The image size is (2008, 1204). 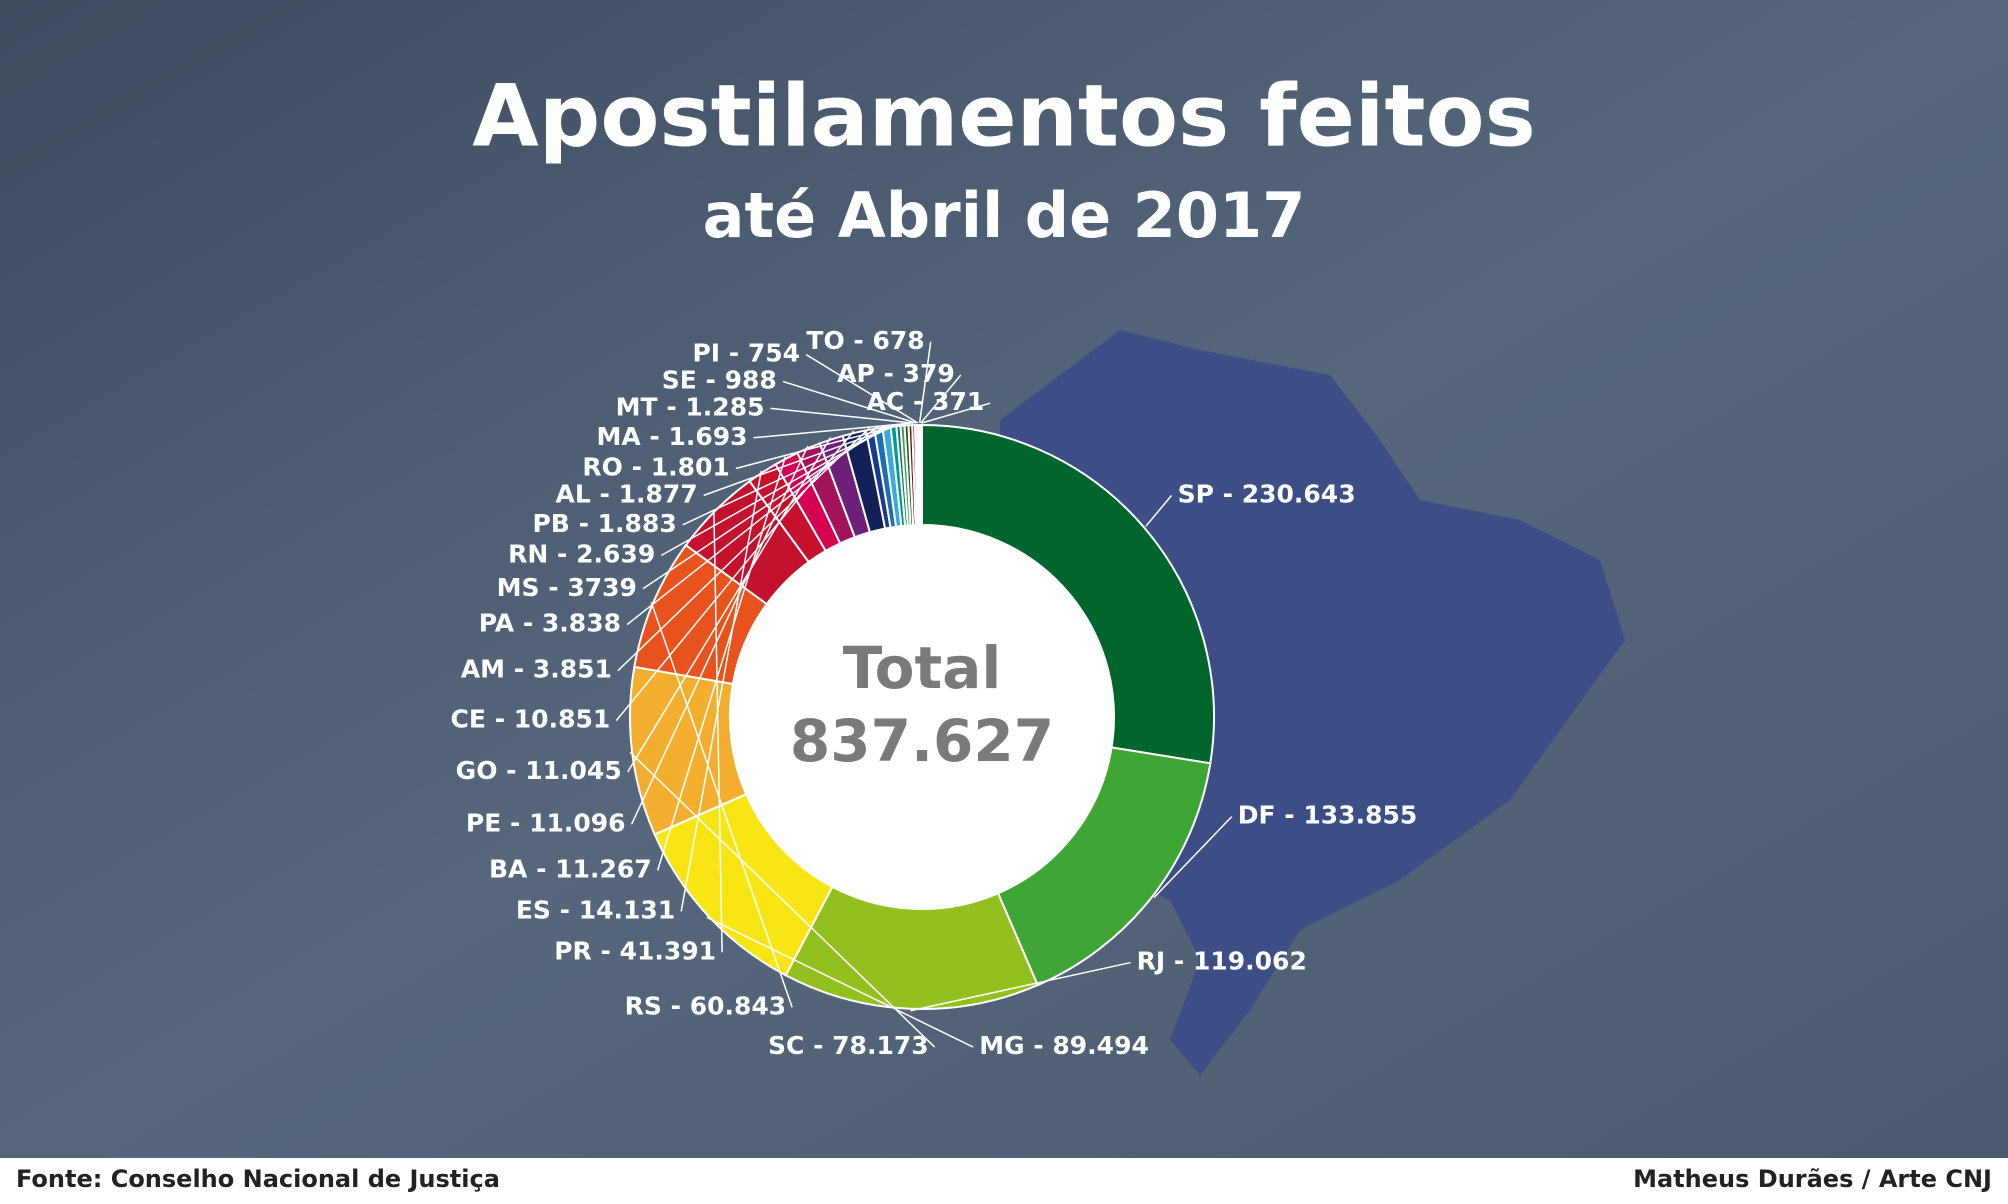 I want to click on label-category: DF, so click(x=1257, y=815).